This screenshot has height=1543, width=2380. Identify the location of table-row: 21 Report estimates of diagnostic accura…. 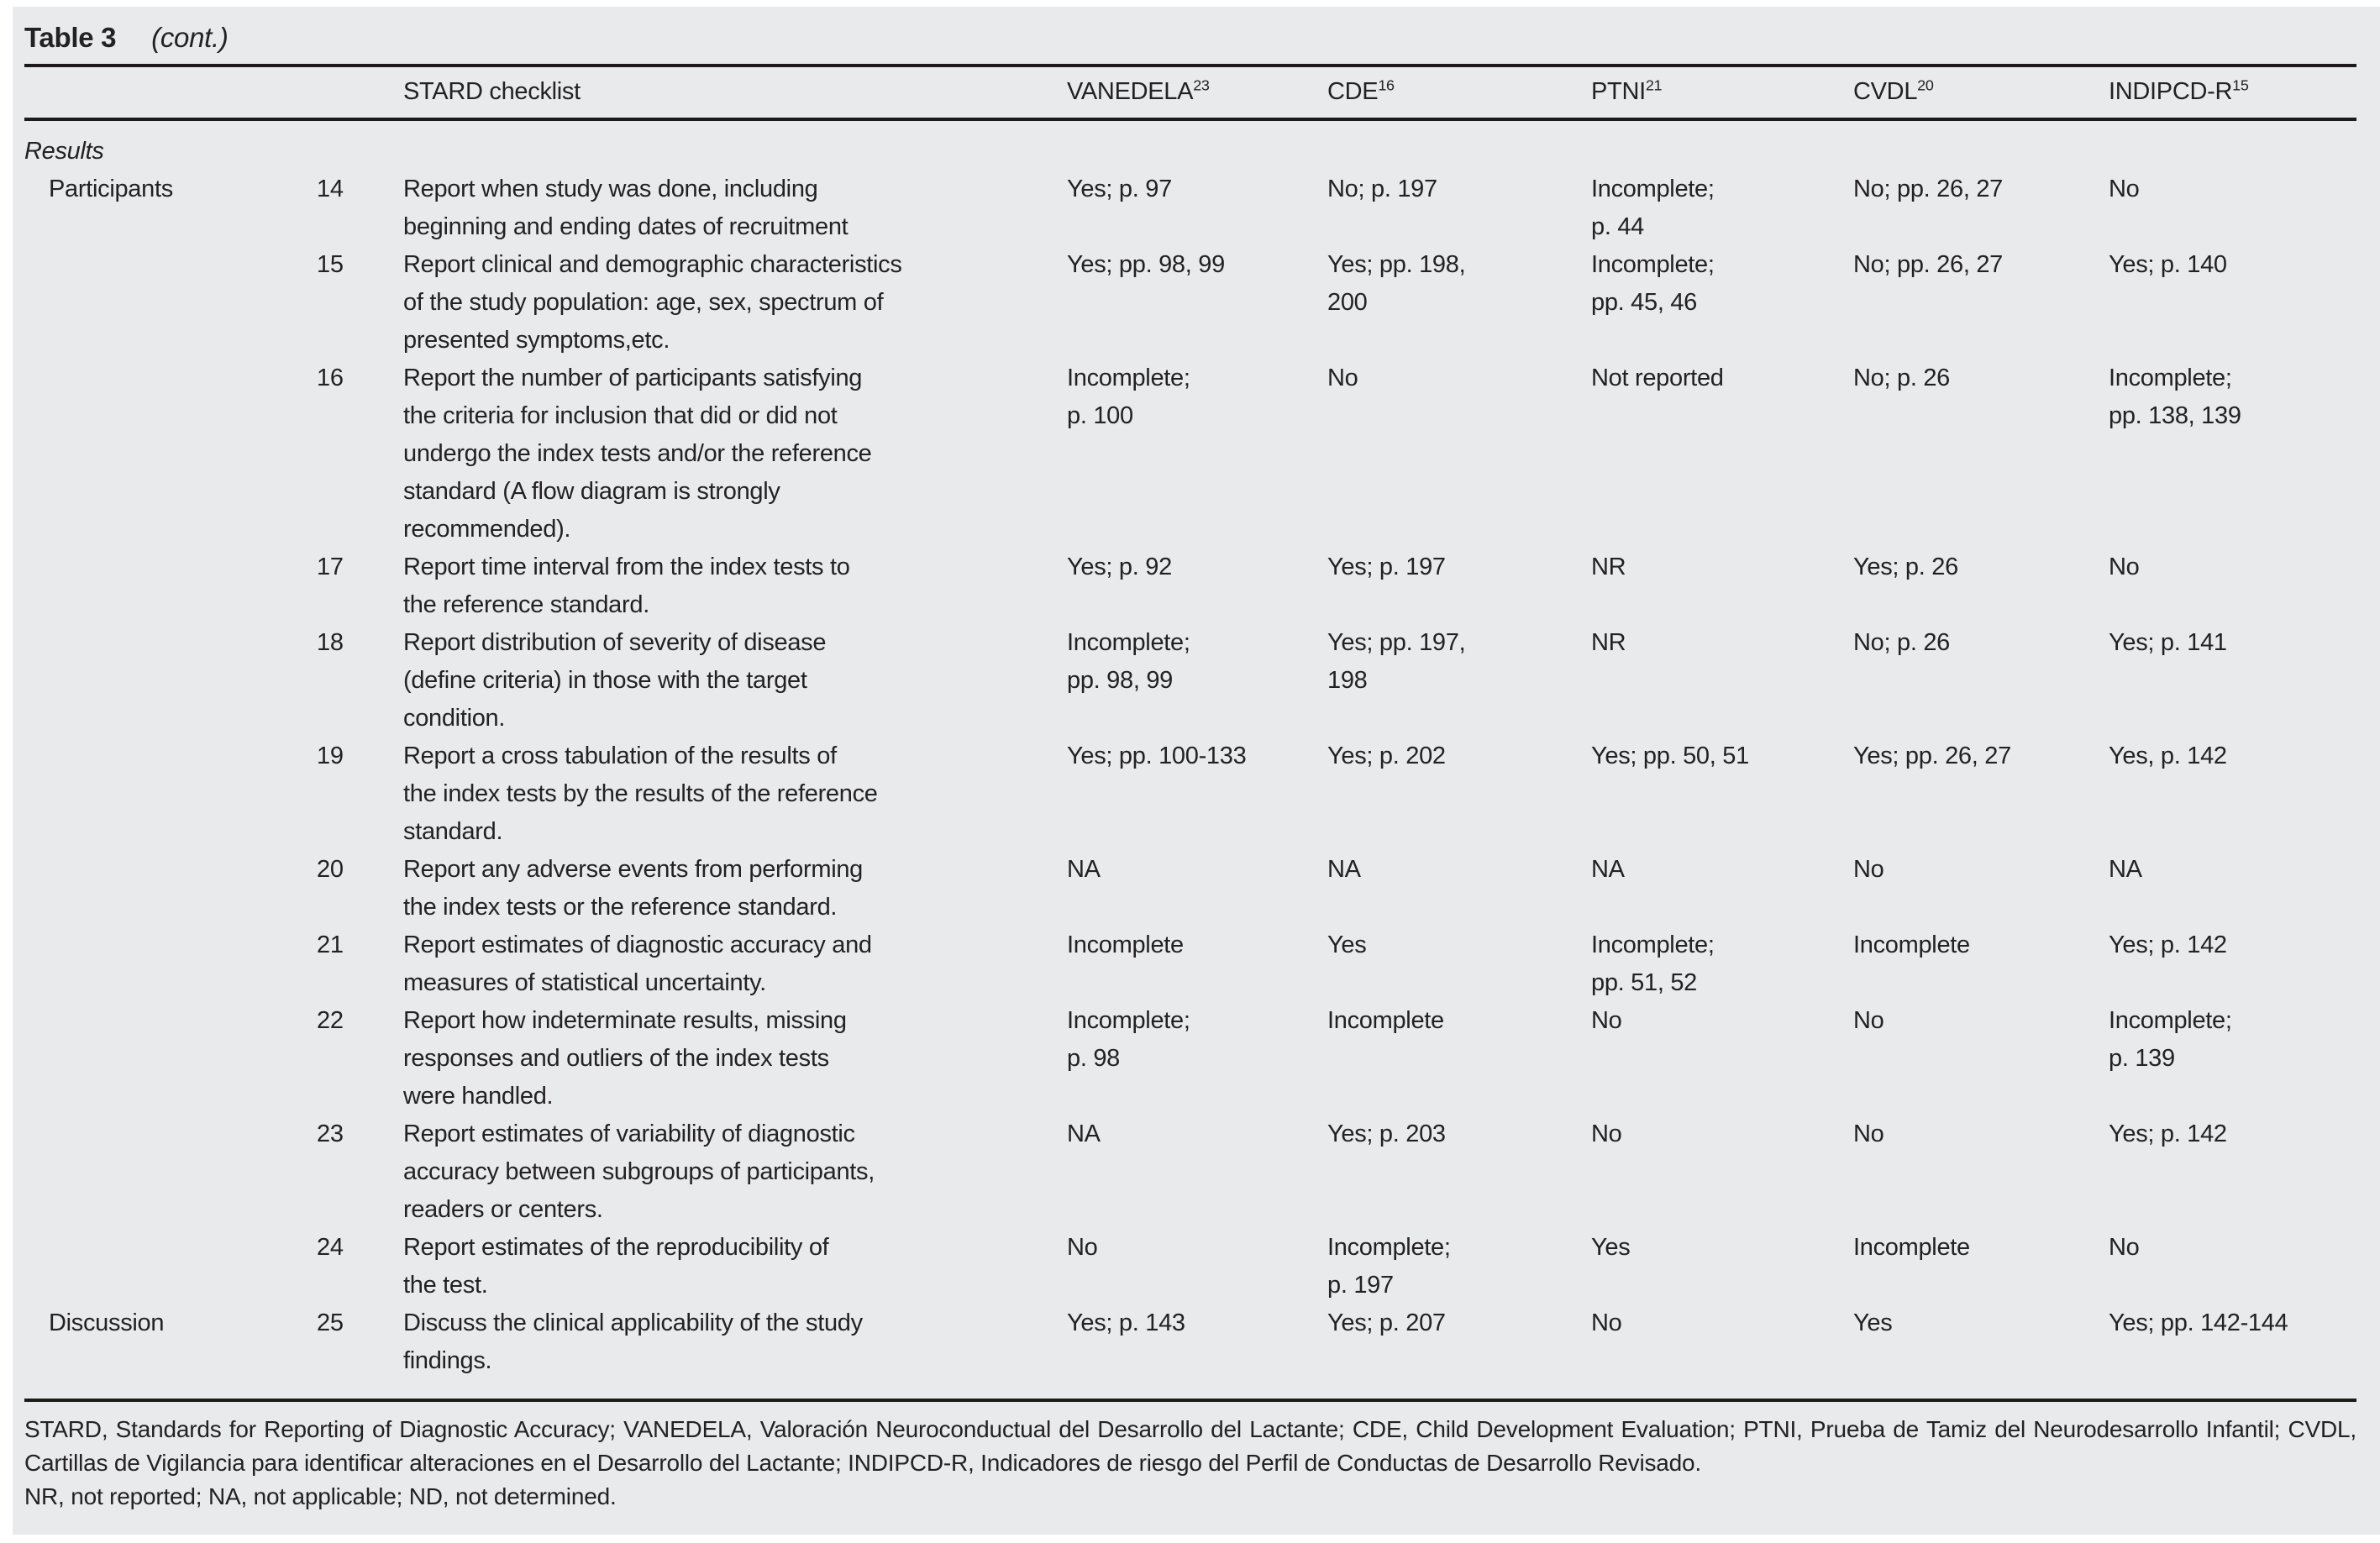
(1190, 964).